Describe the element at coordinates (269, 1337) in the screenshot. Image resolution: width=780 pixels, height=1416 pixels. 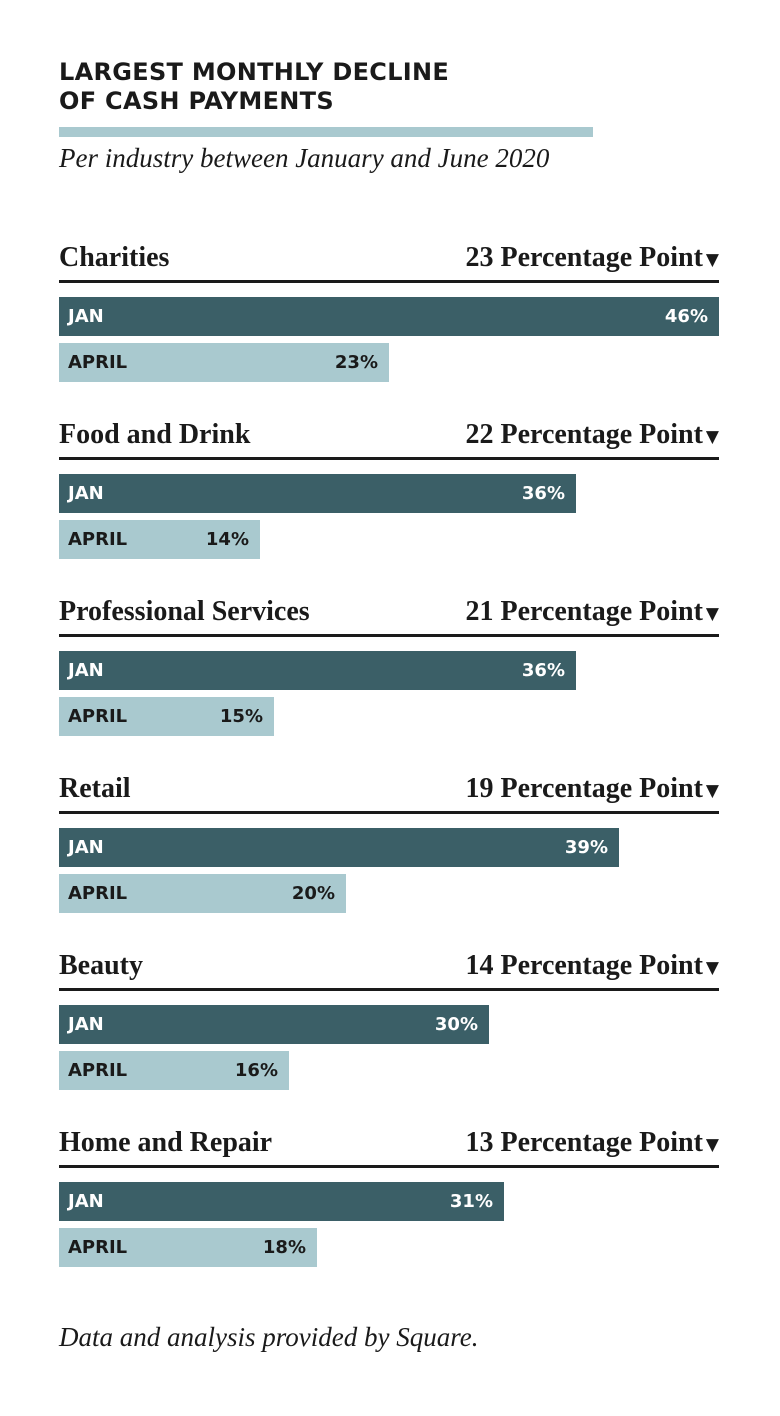
I see `source-note: Data and analysis provided by Square.` at that location.